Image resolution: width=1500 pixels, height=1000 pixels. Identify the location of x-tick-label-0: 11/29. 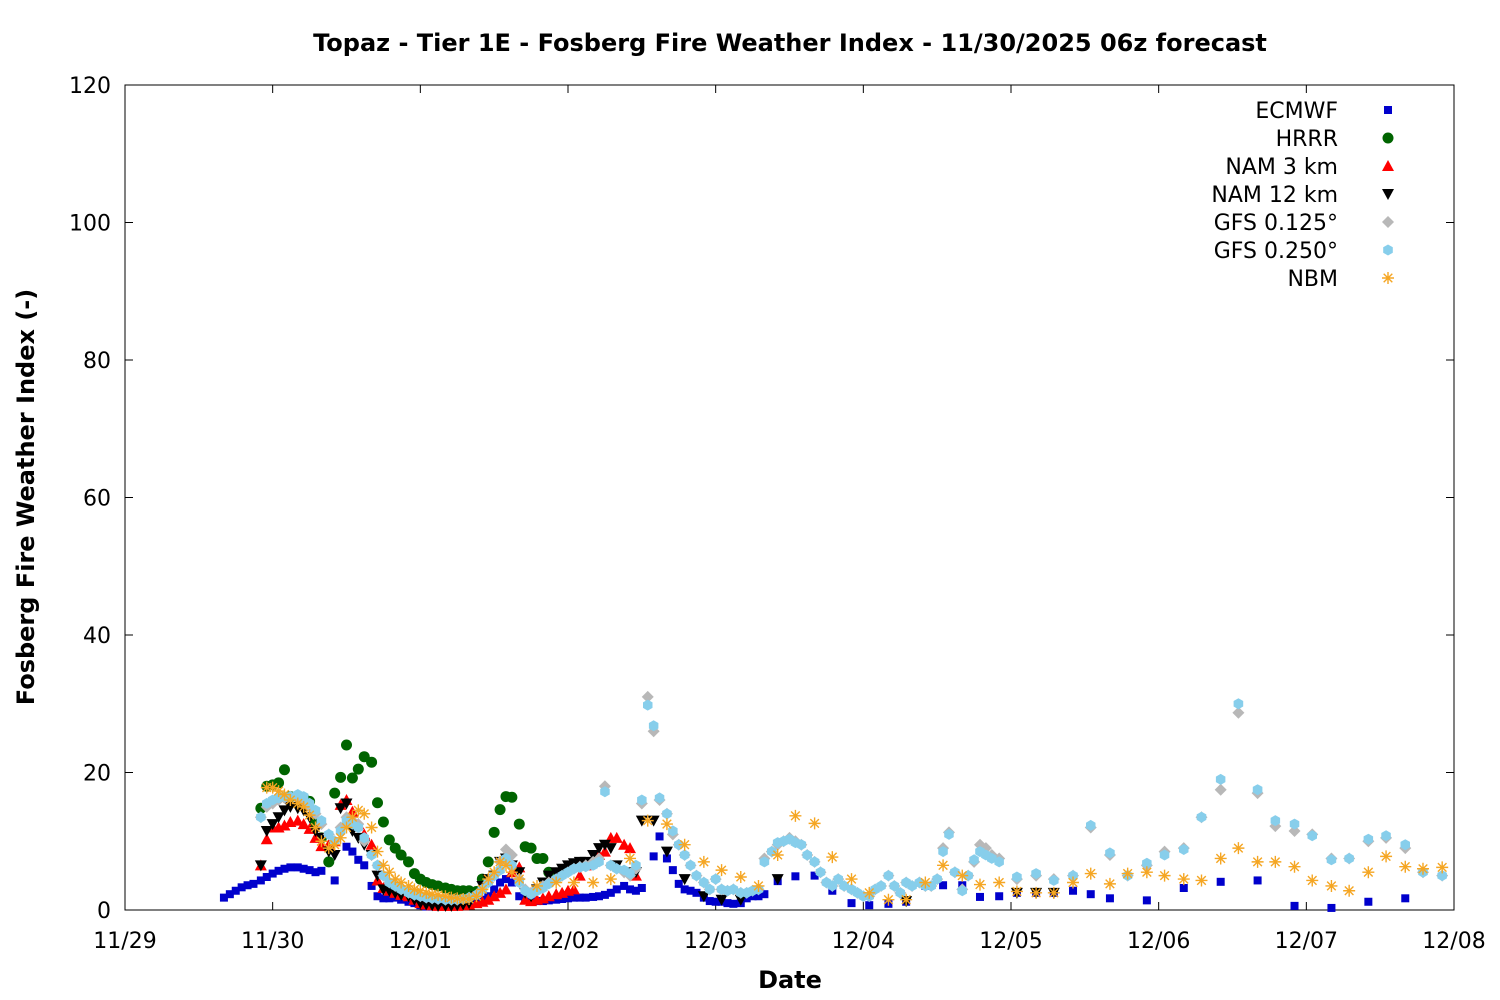
(124, 941).